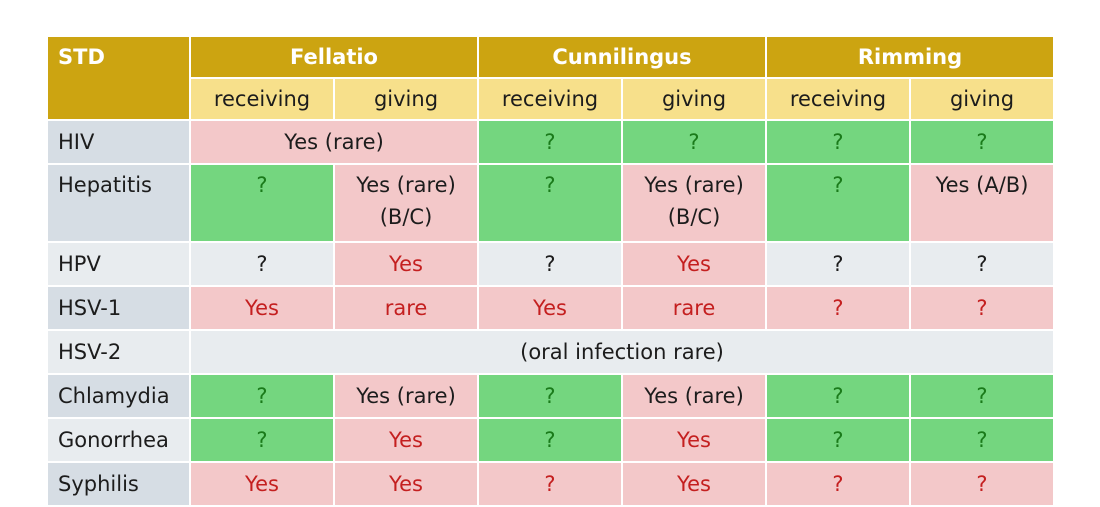 The image size is (1100, 507). I want to click on cell-gonorrhea-rimming-giving: ?, so click(982, 440).